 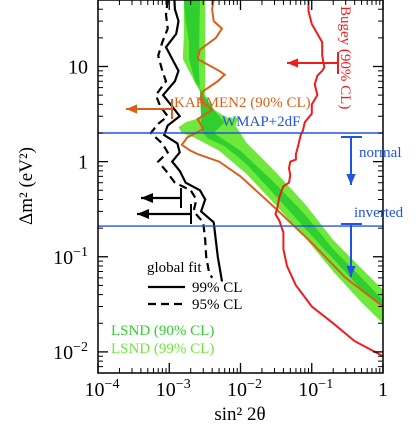 I want to click on karmen-arrow, so click(x=149, y=109).